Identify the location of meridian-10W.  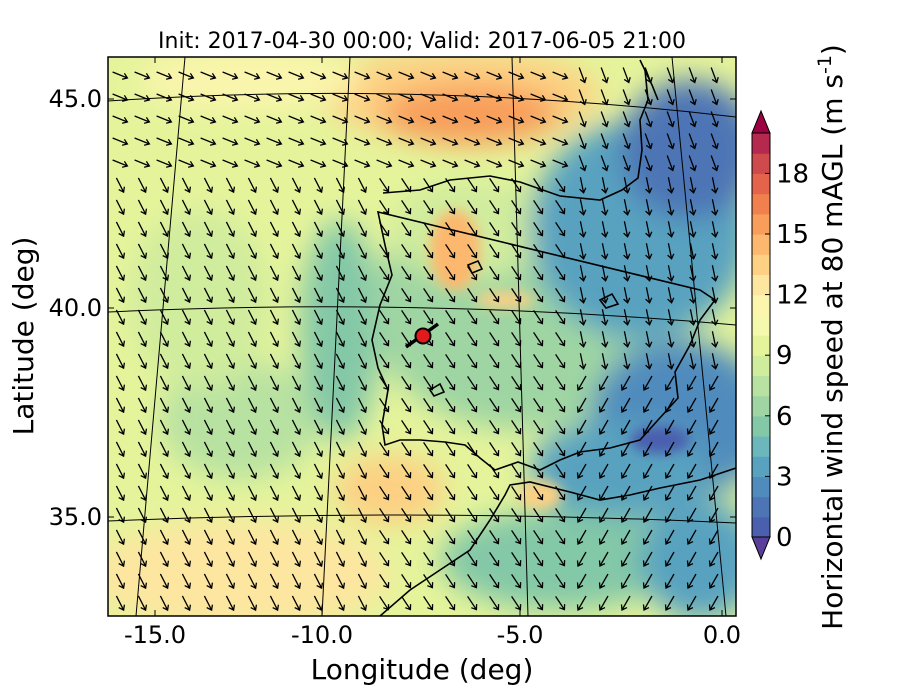
(336, 336).